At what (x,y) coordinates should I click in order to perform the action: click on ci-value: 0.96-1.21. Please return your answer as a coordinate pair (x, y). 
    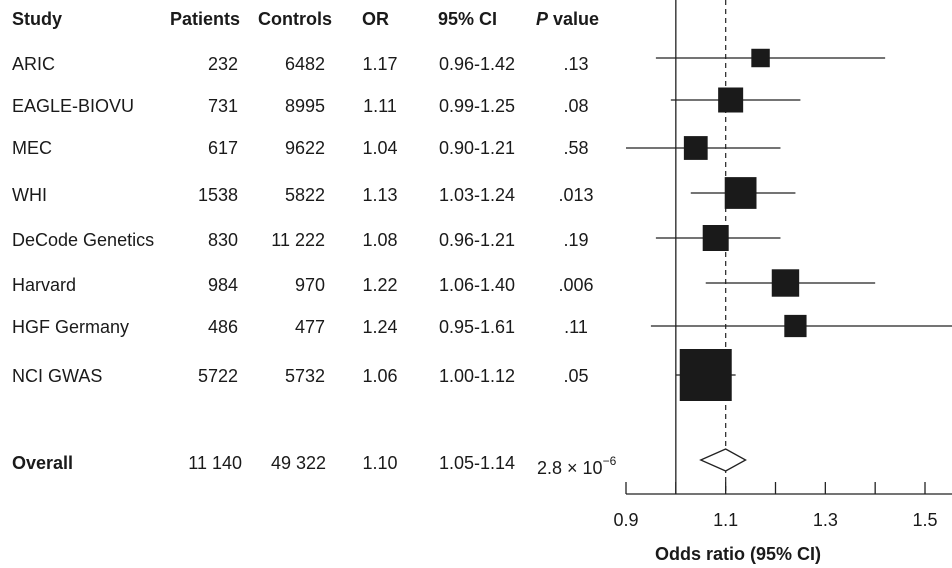
    Looking at the image, I should click on (477, 240).